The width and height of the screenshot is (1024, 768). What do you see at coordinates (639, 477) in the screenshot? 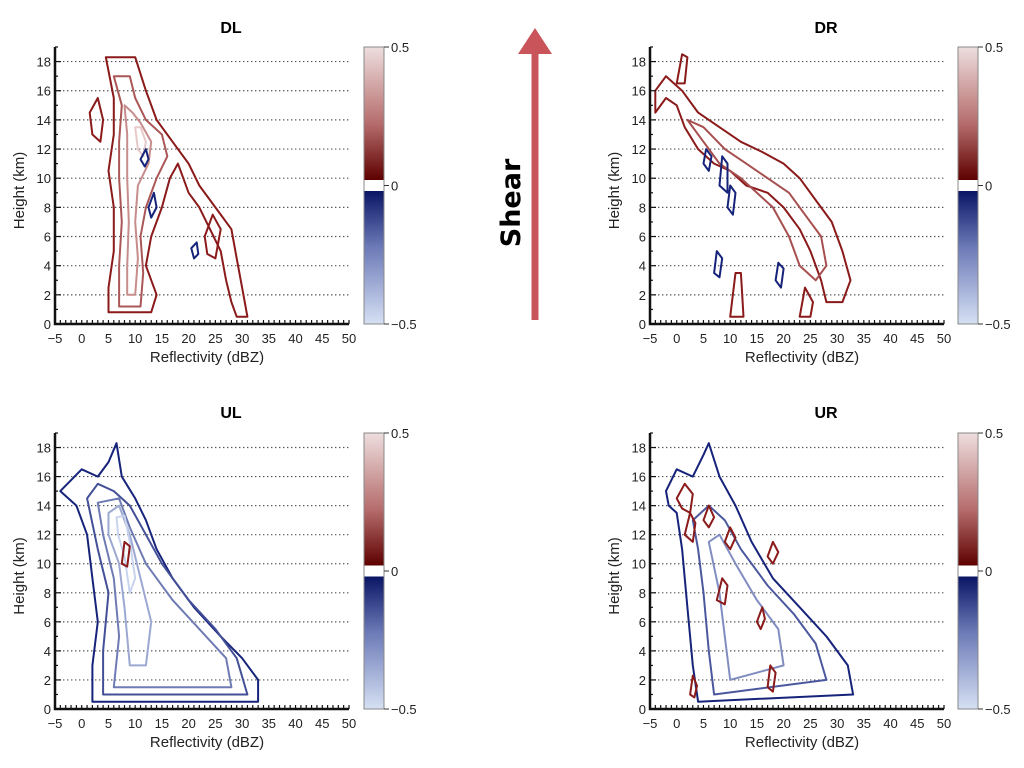
I see `y-tick-label: 16` at bounding box center [639, 477].